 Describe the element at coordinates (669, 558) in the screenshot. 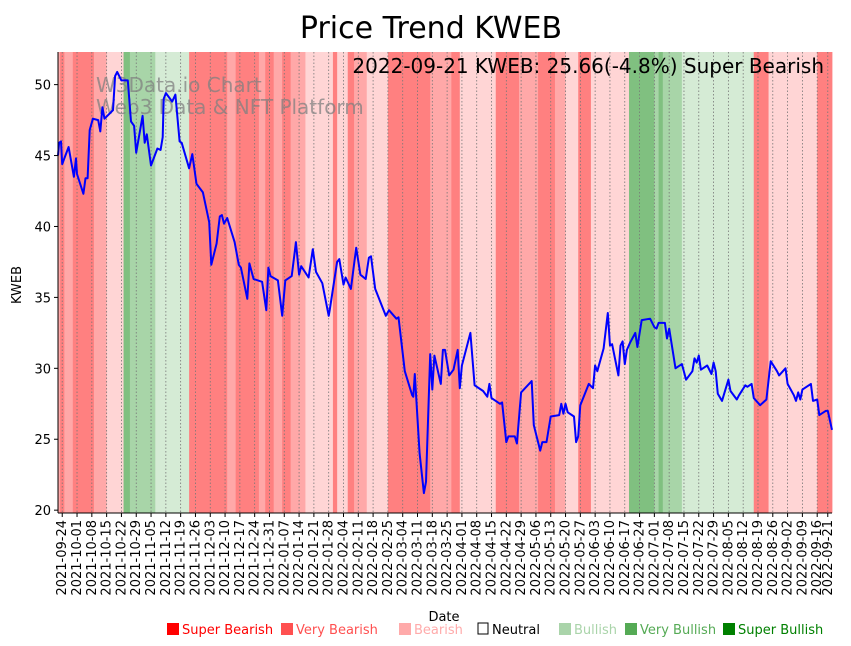

I see `x-tick-label: 2022-07-08` at that location.